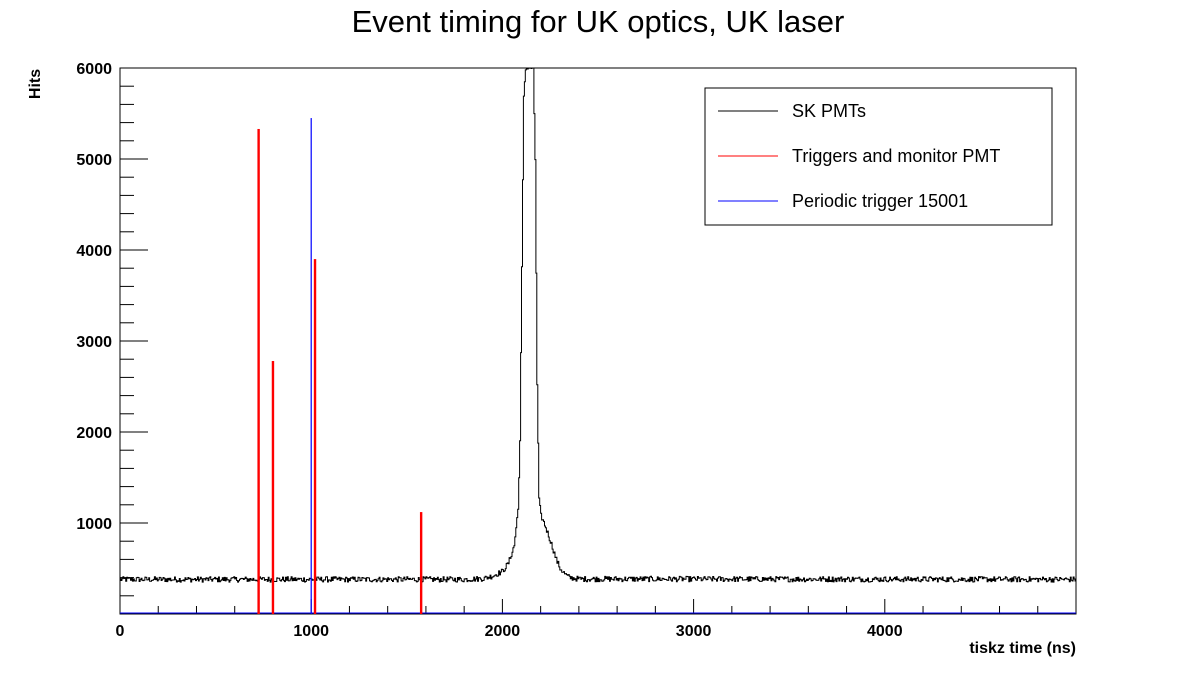  I want to click on y-tick-label: 2000, so click(94, 433).